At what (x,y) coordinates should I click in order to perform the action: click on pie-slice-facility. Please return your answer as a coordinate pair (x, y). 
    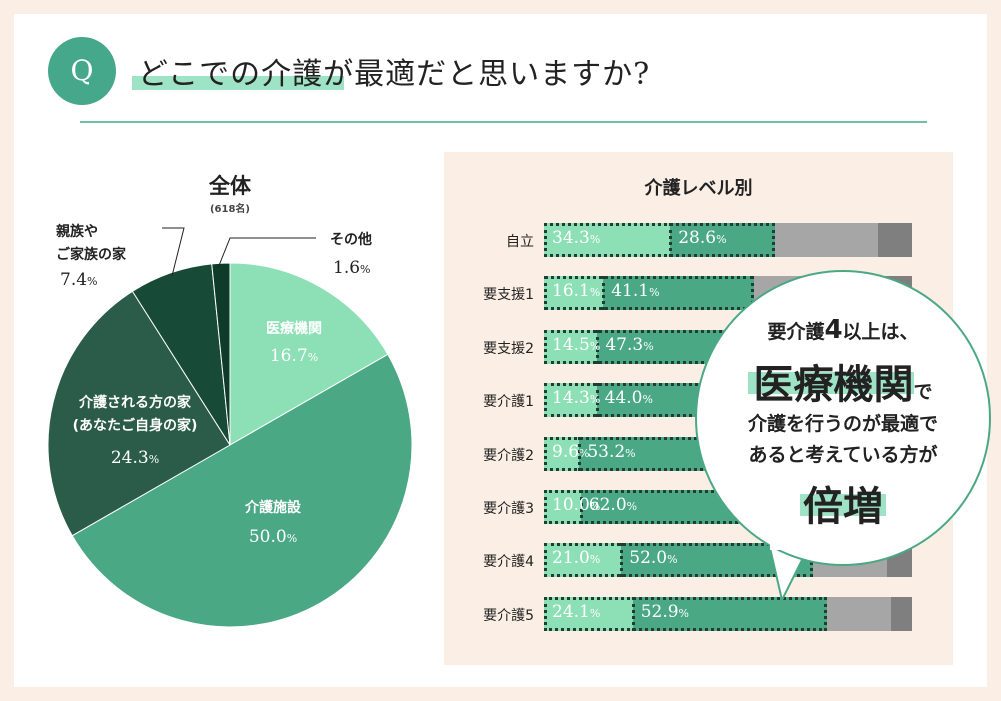
    Looking at the image, I should click on (242, 490).